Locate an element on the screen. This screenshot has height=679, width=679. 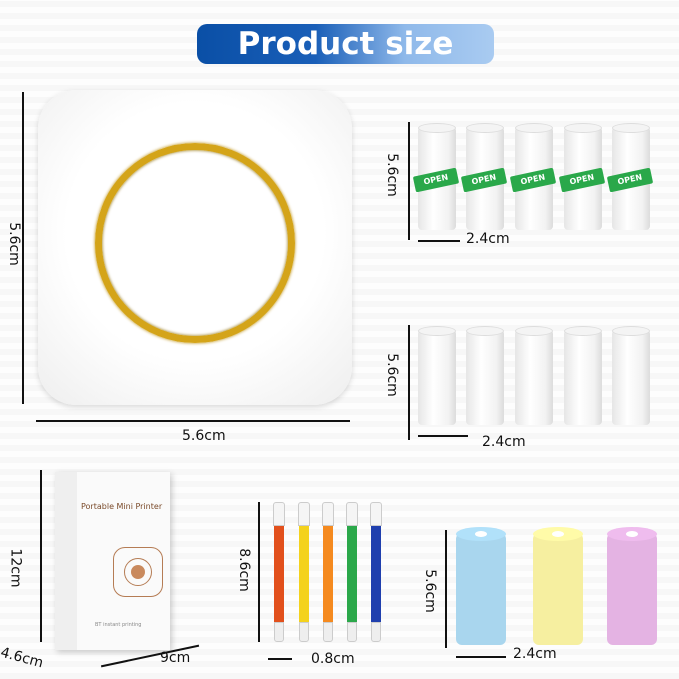
labeled-roll-height-label: 5.6cm is located at coordinates (391, 175).